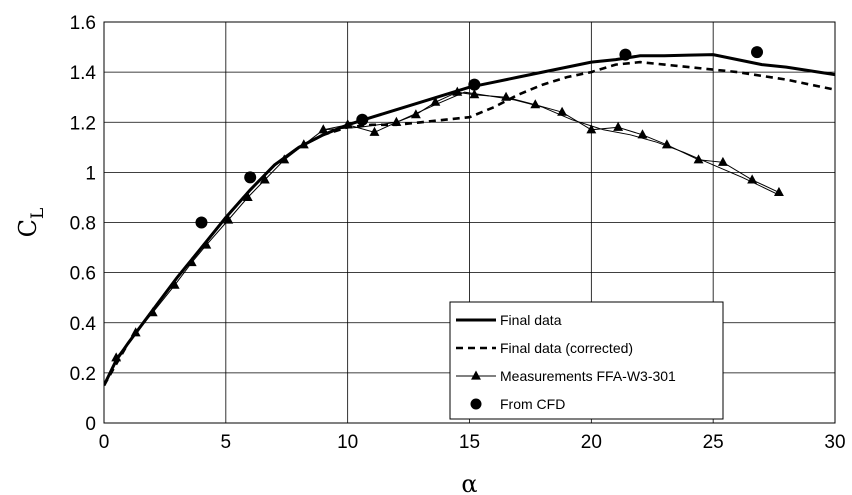 The height and width of the screenshot is (495, 852). What do you see at coordinates (591, 442) in the screenshot?
I see `x-tick-label: 20` at bounding box center [591, 442].